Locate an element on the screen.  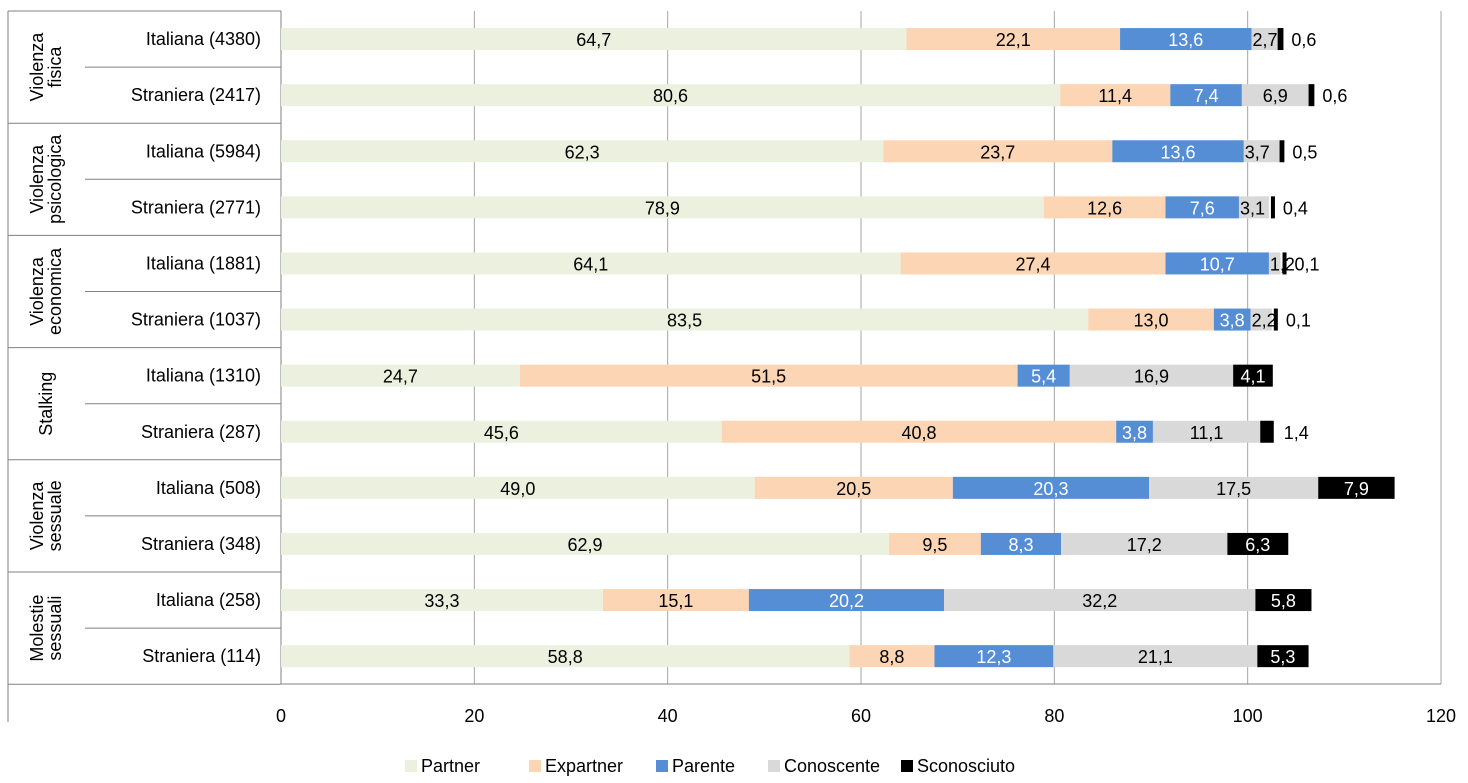
data-label: 8,3 is located at coordinates (1020, 545).